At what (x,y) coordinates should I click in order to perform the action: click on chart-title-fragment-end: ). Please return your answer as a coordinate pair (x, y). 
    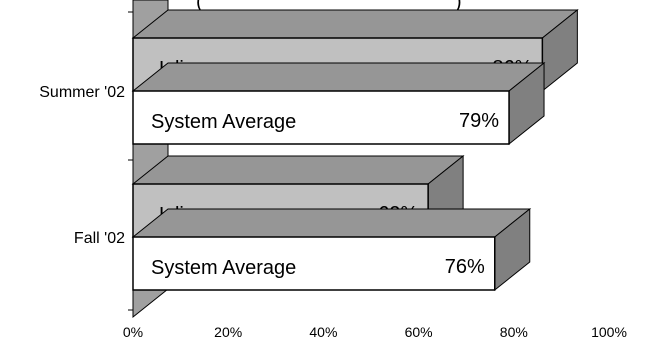
    Looking at the image, I should click on (458, 6).